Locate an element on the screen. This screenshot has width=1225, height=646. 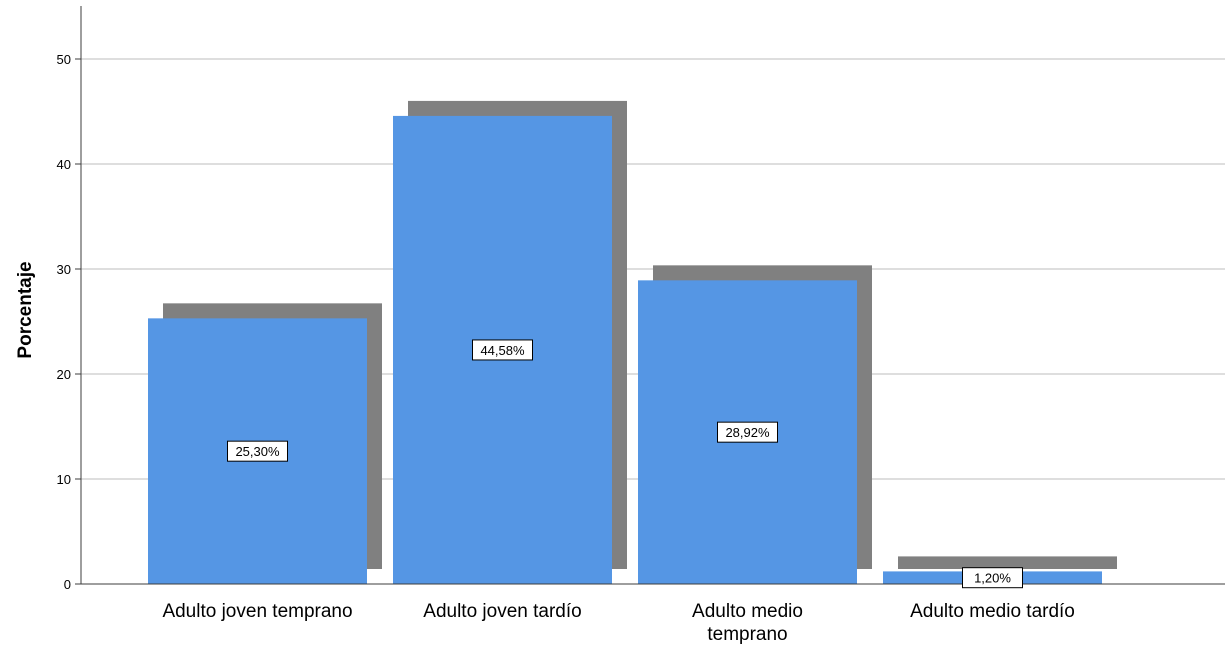
x-tick-label: Adulto medio is located at coordinates (747, 611).